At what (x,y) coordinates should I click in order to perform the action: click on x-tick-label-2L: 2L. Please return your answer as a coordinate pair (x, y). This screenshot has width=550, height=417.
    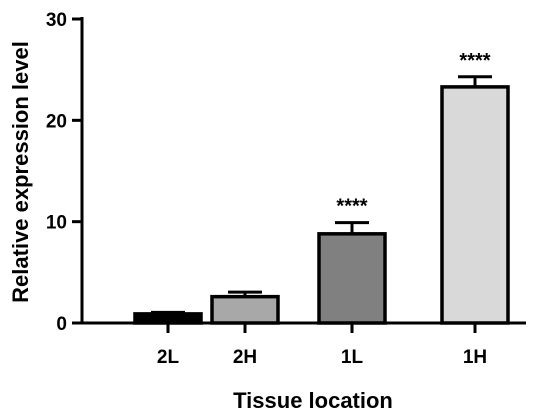
    Looking at the image, I should click on (168, 357).